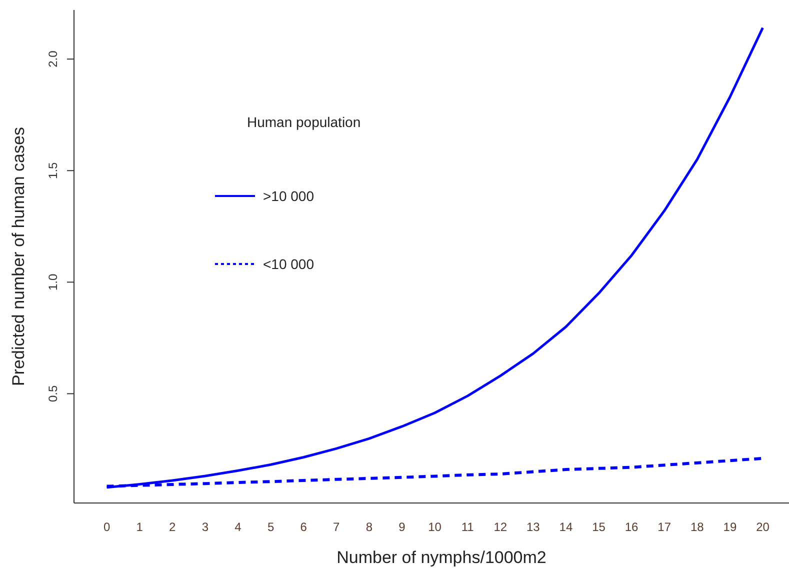  Describe the element at coordinates (369, 527) in the screenshot. I see `x-tick-label: 8` at that location.